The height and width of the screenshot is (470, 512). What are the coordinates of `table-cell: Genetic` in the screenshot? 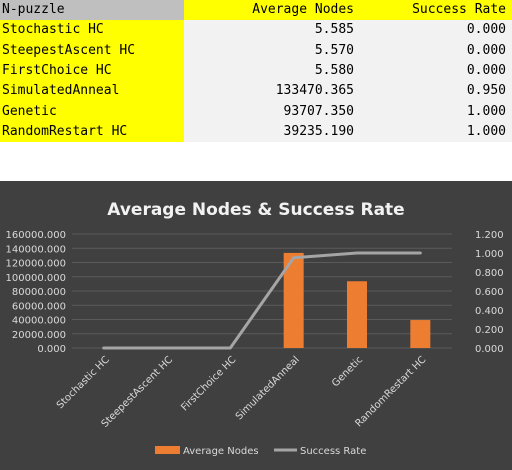 It's located at (92, 111).